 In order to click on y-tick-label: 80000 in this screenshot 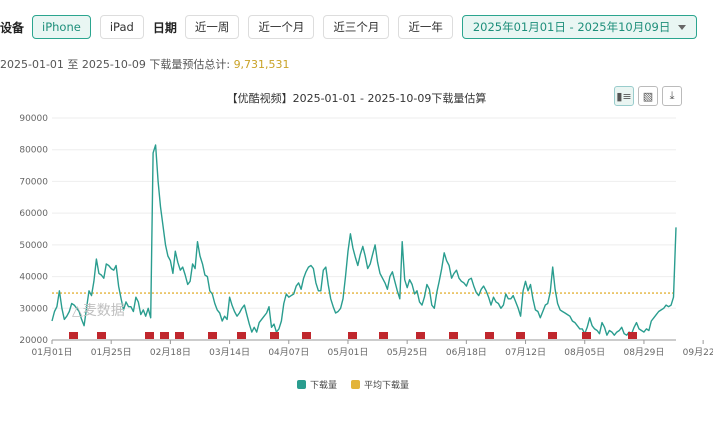, I will do `click(33, 151)`.